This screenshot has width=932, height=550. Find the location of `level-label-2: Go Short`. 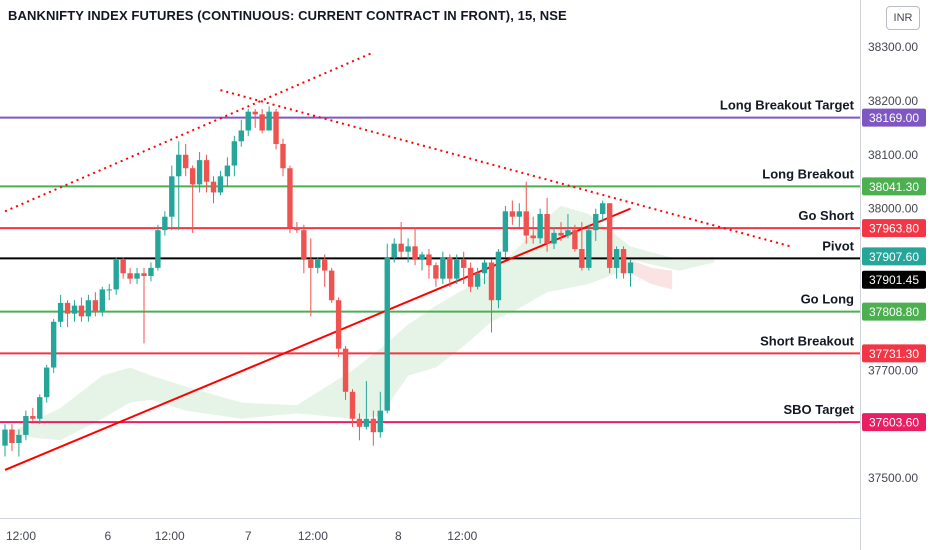

level-label-2: Go Short is located at coordinates (826, 215).